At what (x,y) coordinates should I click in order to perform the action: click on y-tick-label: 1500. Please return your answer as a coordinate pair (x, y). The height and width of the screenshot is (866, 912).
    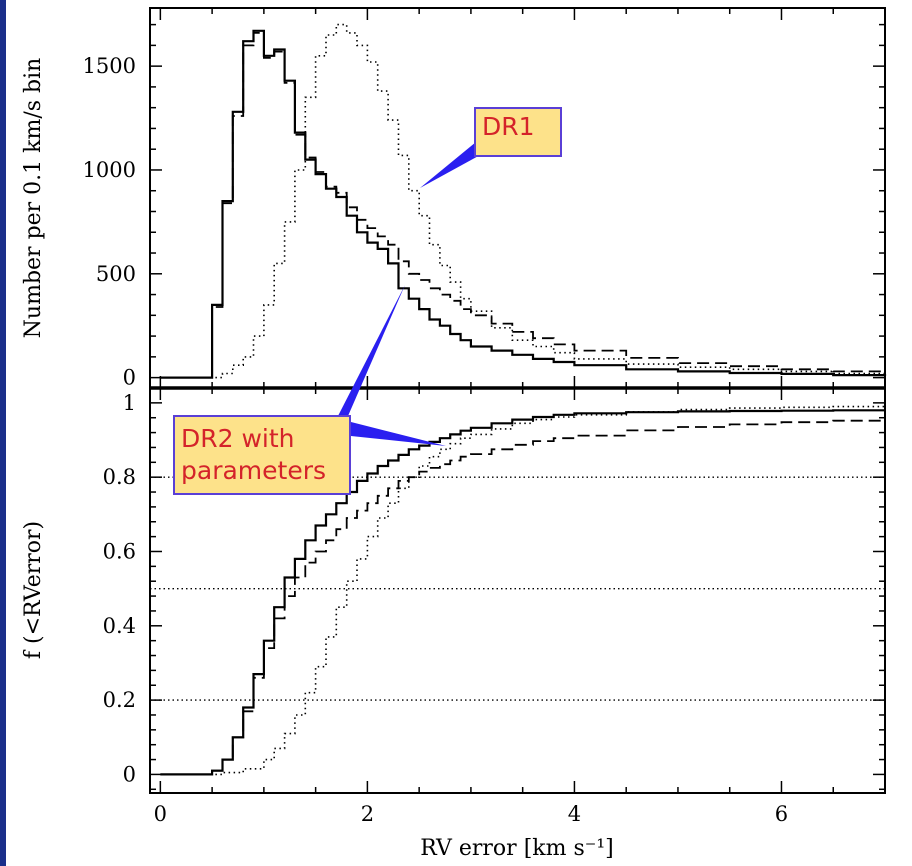
    Looking at the image, I should click on (109, 66).